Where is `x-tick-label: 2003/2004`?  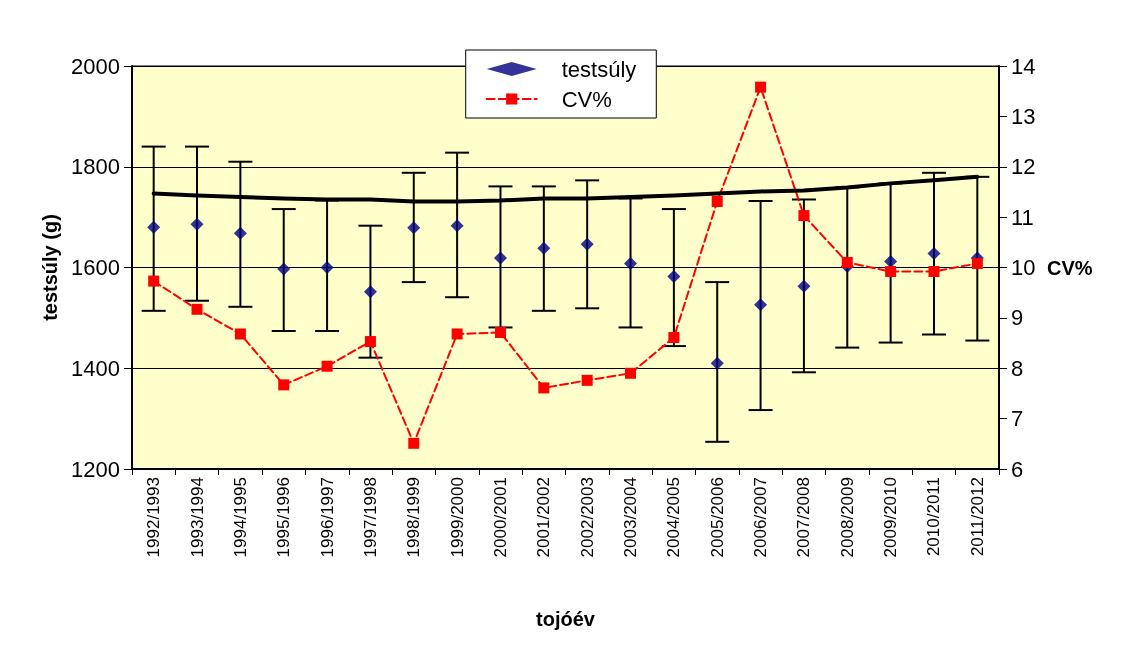 x-tick-label: 2003/2004 is located at coordinates (631, 517).